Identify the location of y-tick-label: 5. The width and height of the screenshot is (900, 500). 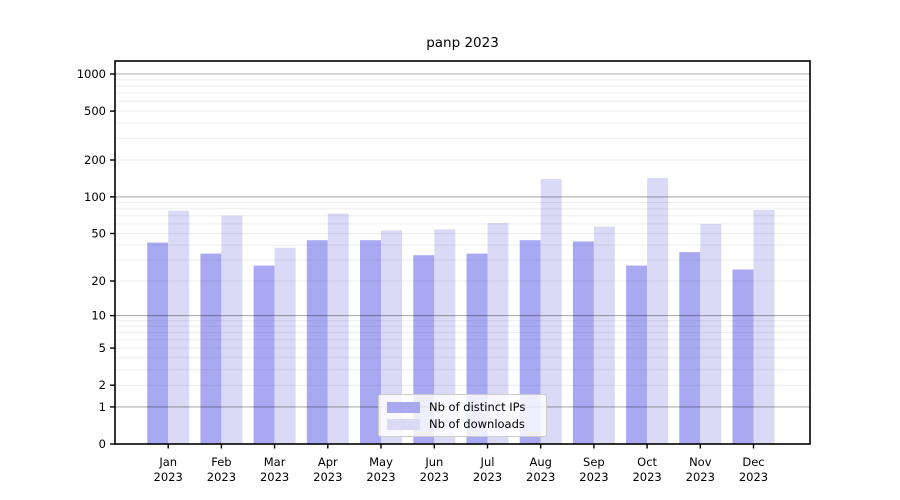
(102, 348).